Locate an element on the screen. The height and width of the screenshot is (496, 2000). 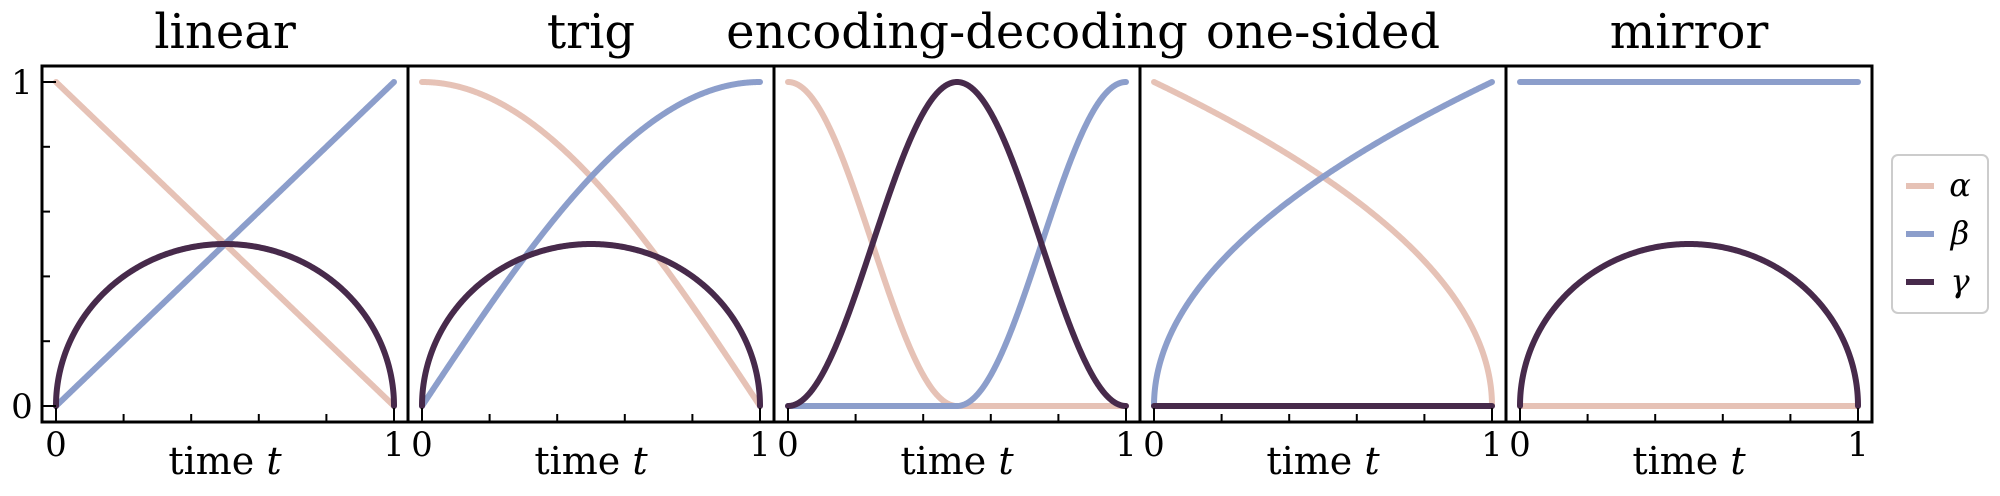
legend-label: α is located at coordinates (1960, 185).